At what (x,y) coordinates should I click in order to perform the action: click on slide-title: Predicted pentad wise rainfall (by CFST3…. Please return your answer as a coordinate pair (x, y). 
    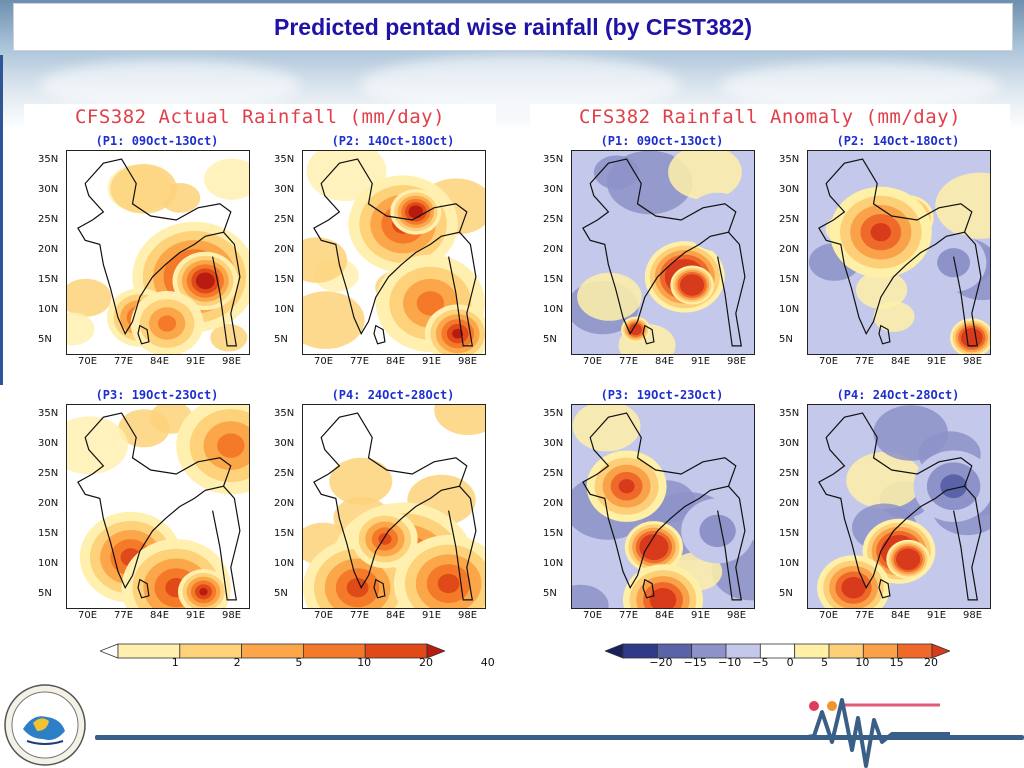
    Looking at the image, I should click on (512, 26).